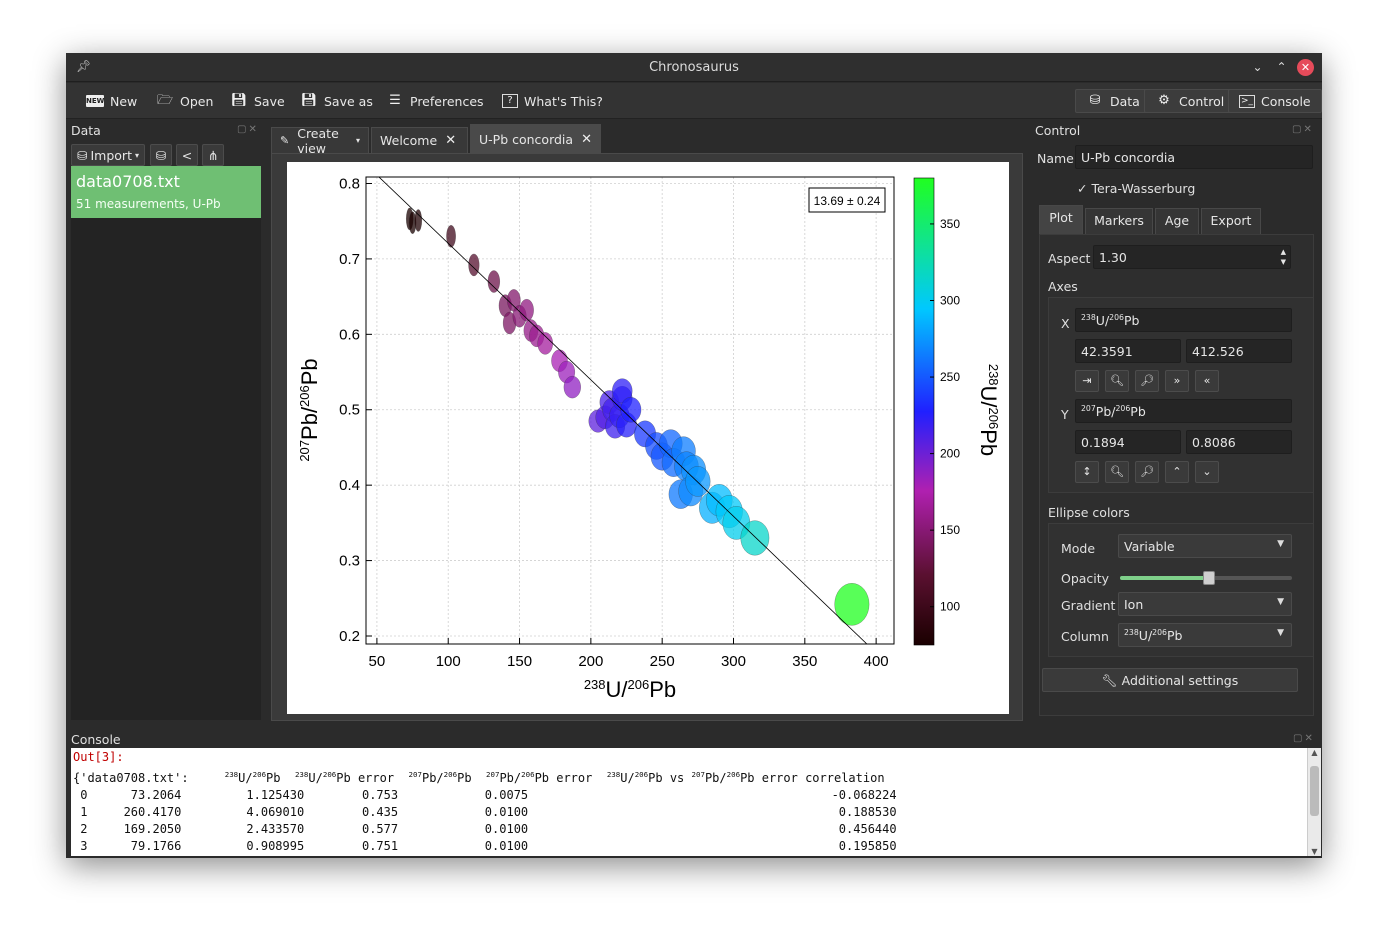  Describe the element at coordinates (1085, 636) in the screenshot. I see `column-label: Column` at that location.